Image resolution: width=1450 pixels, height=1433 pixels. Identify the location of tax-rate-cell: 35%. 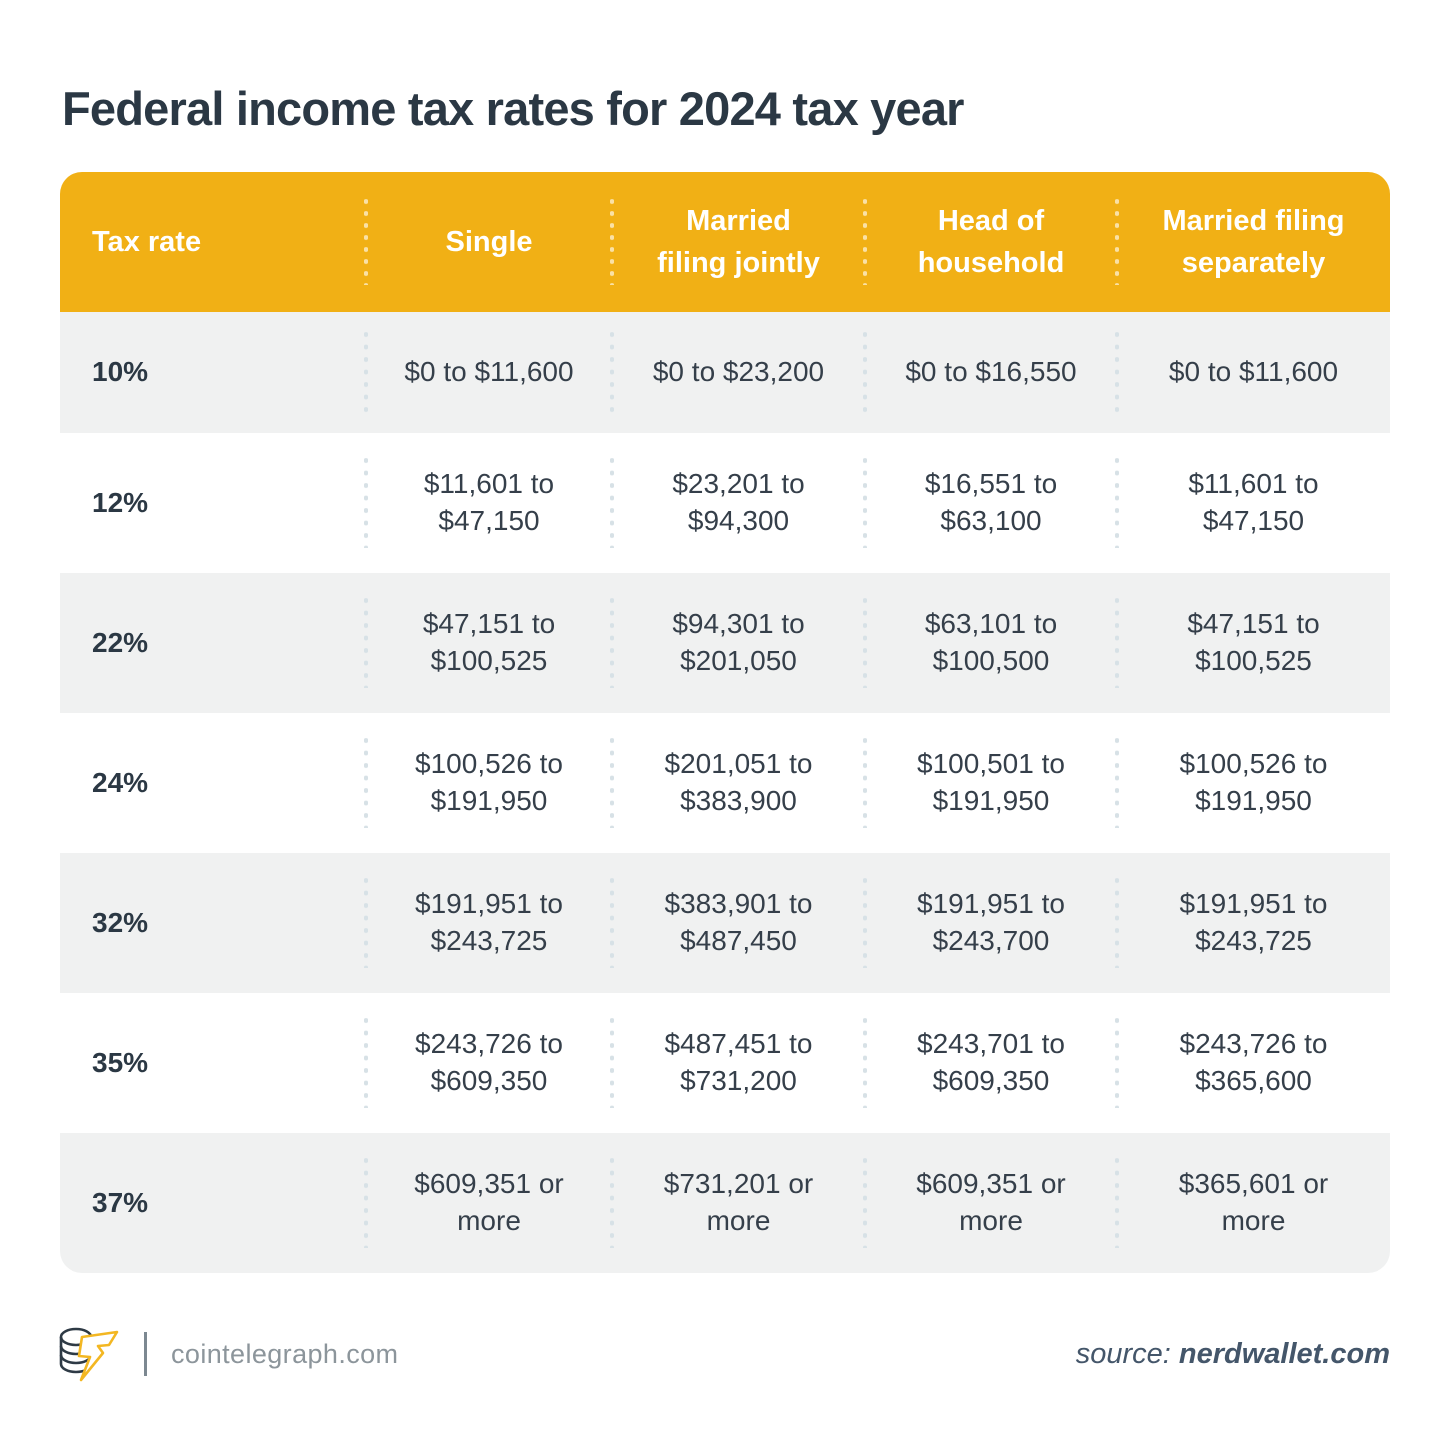
(120, 1062).